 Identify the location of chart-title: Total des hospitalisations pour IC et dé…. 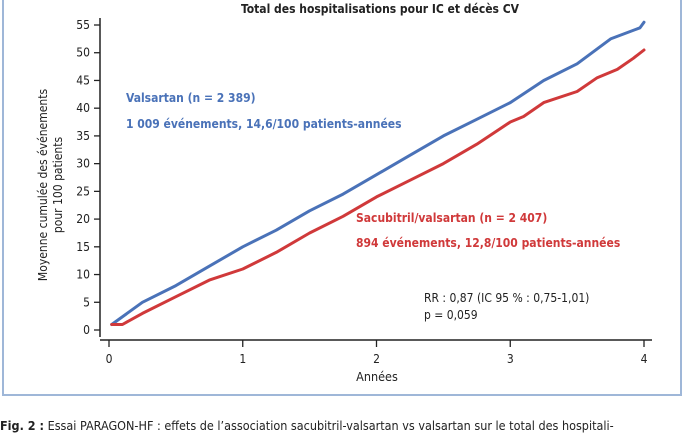
(380, 9).